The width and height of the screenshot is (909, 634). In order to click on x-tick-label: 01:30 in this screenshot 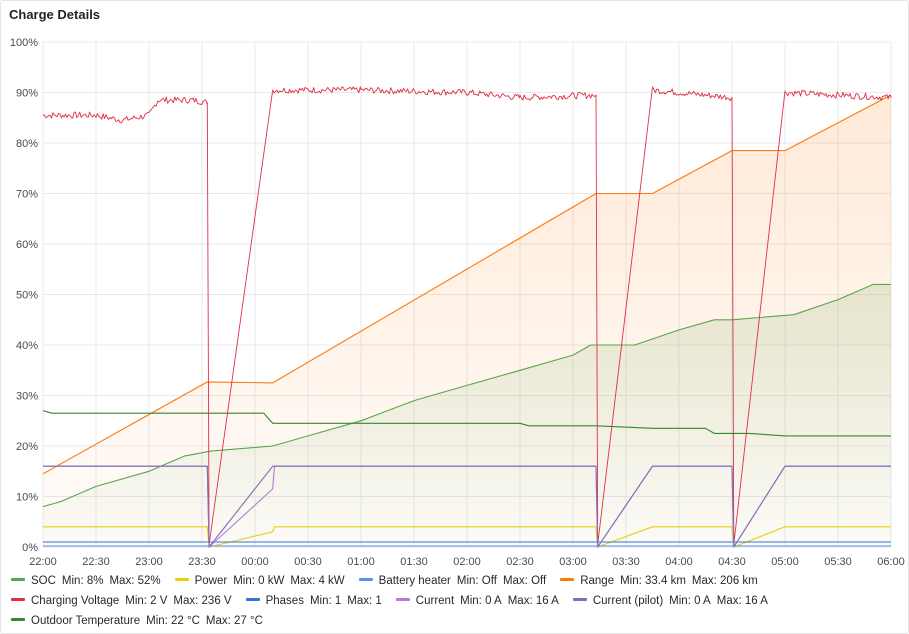, I will do `click(414, 562)`.